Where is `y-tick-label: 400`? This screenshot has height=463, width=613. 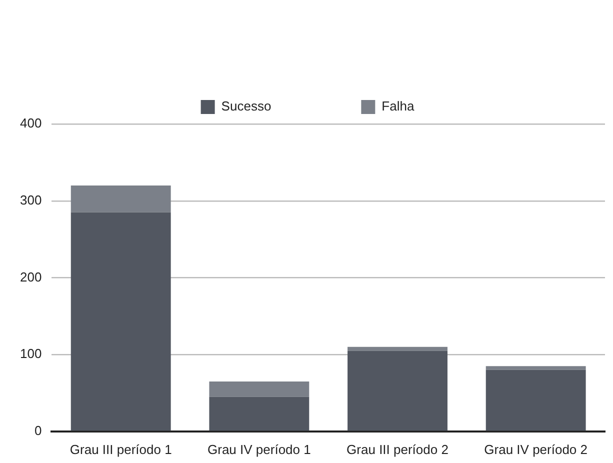
y-tick-label: 400 is located at coordinates (31, 123).